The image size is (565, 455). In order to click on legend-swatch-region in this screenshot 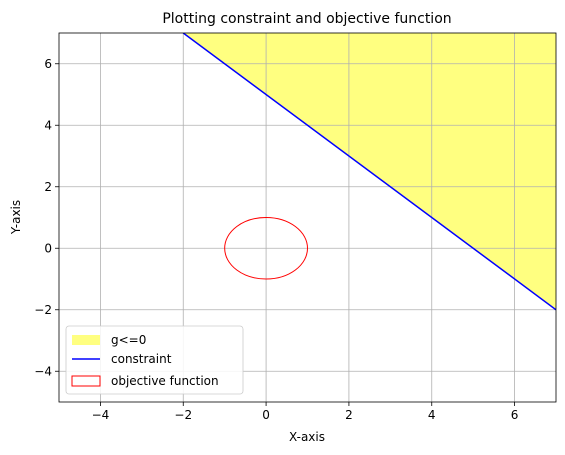, I will do `click(86, 340)`.